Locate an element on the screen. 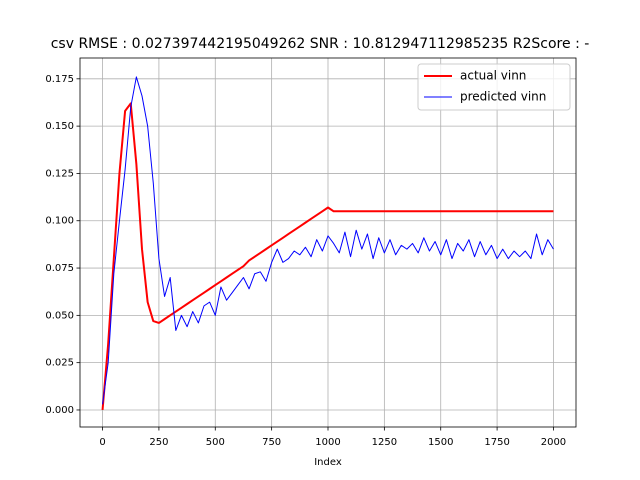 The image size is (640, 480). y-tick-label: 0.025 is located at coordinates (59, 363).